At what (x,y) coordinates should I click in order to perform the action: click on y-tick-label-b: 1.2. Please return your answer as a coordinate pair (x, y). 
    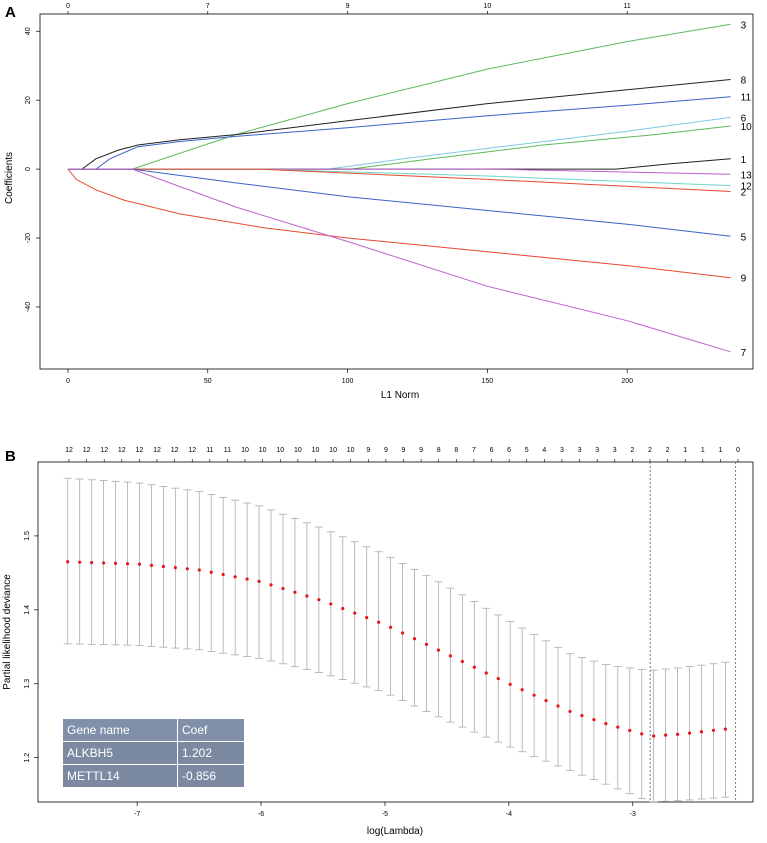
    Looking at the image, I should click on (27, 758).